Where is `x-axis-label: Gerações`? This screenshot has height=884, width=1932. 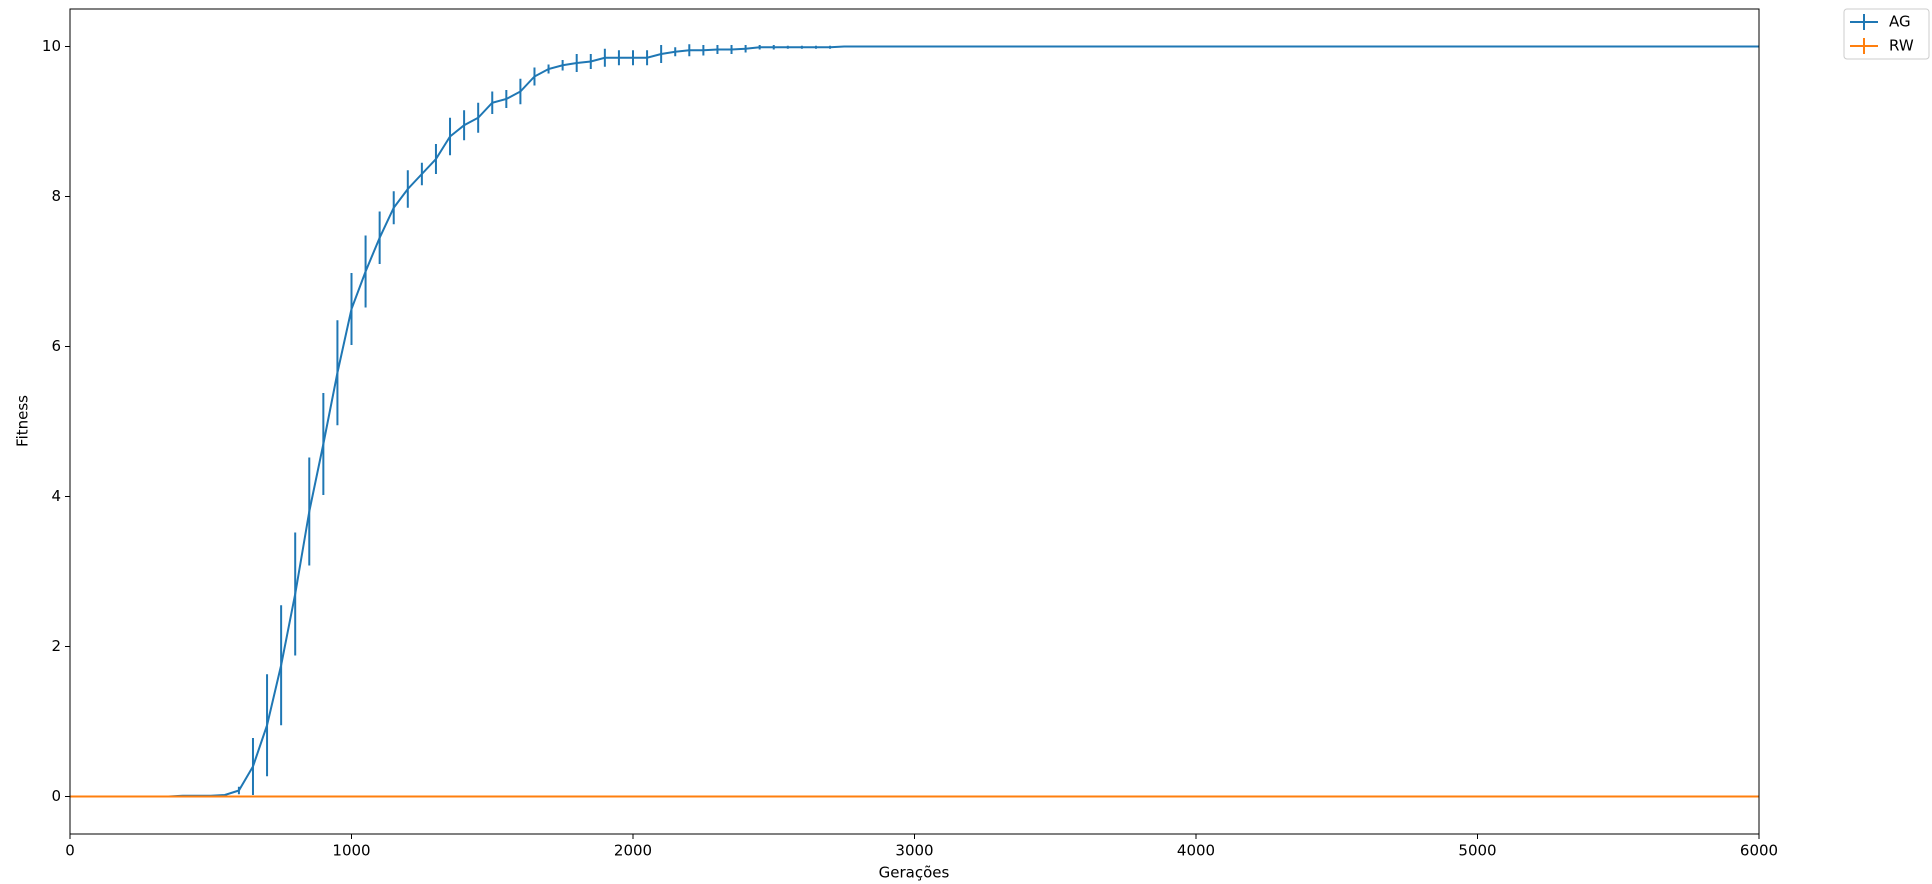 x-axis-label: Gerações is located at coordinates (914, 873).